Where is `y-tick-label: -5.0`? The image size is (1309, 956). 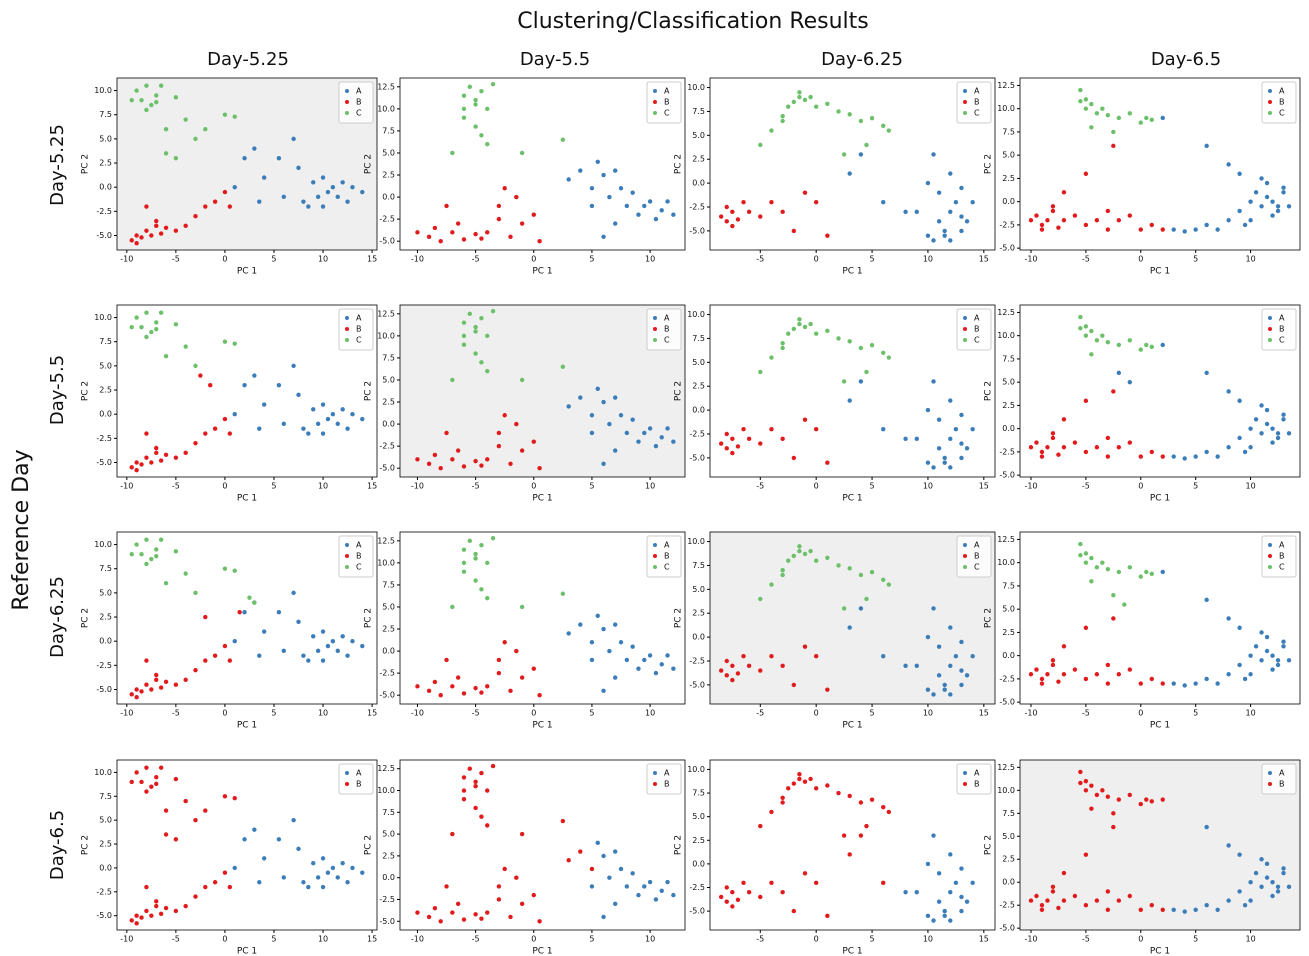 y-tick-label: -5.0 is located at coordinates (387, 241).